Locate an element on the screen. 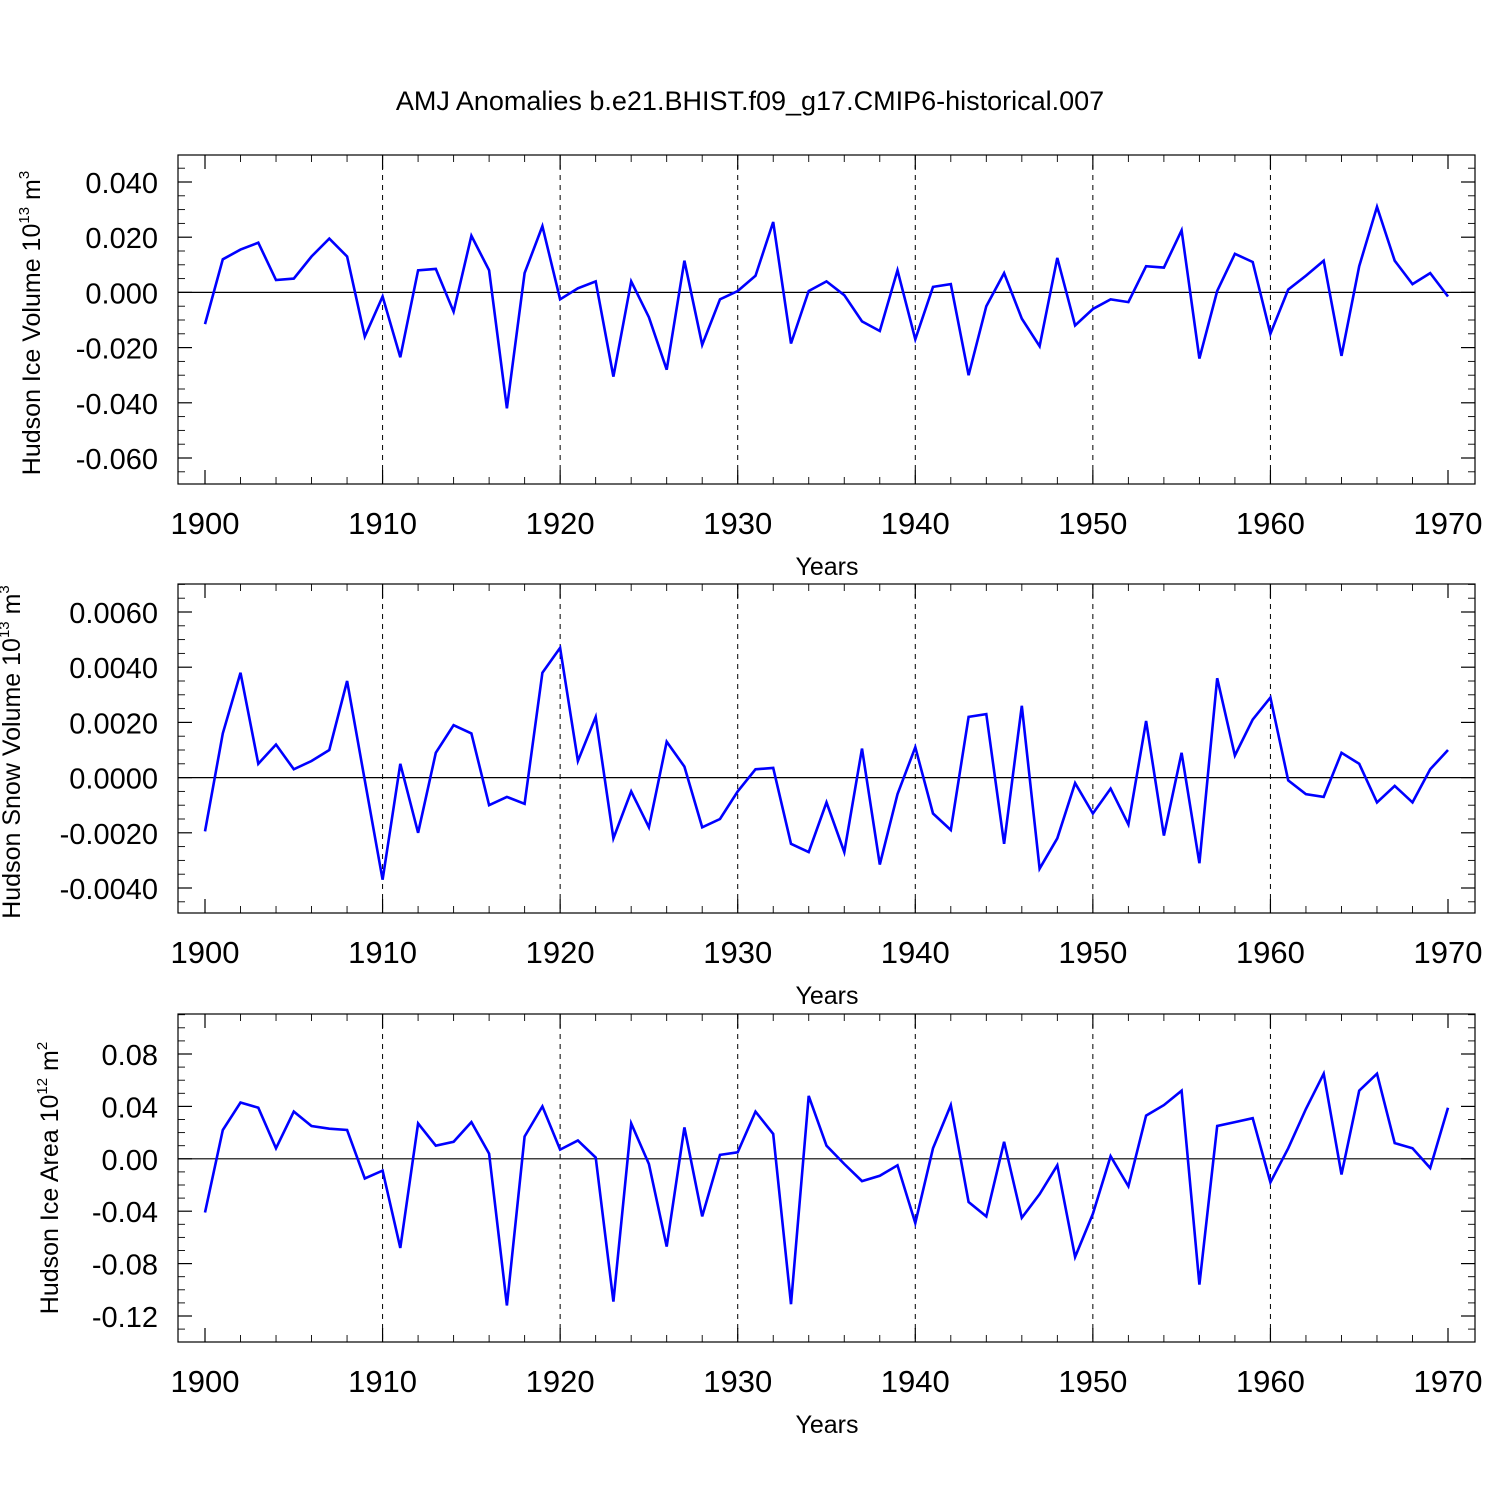 The height and width of the screenshot is (1500, 1500). y-tick-label: -0.08 is located at coordinates (125, 1266).